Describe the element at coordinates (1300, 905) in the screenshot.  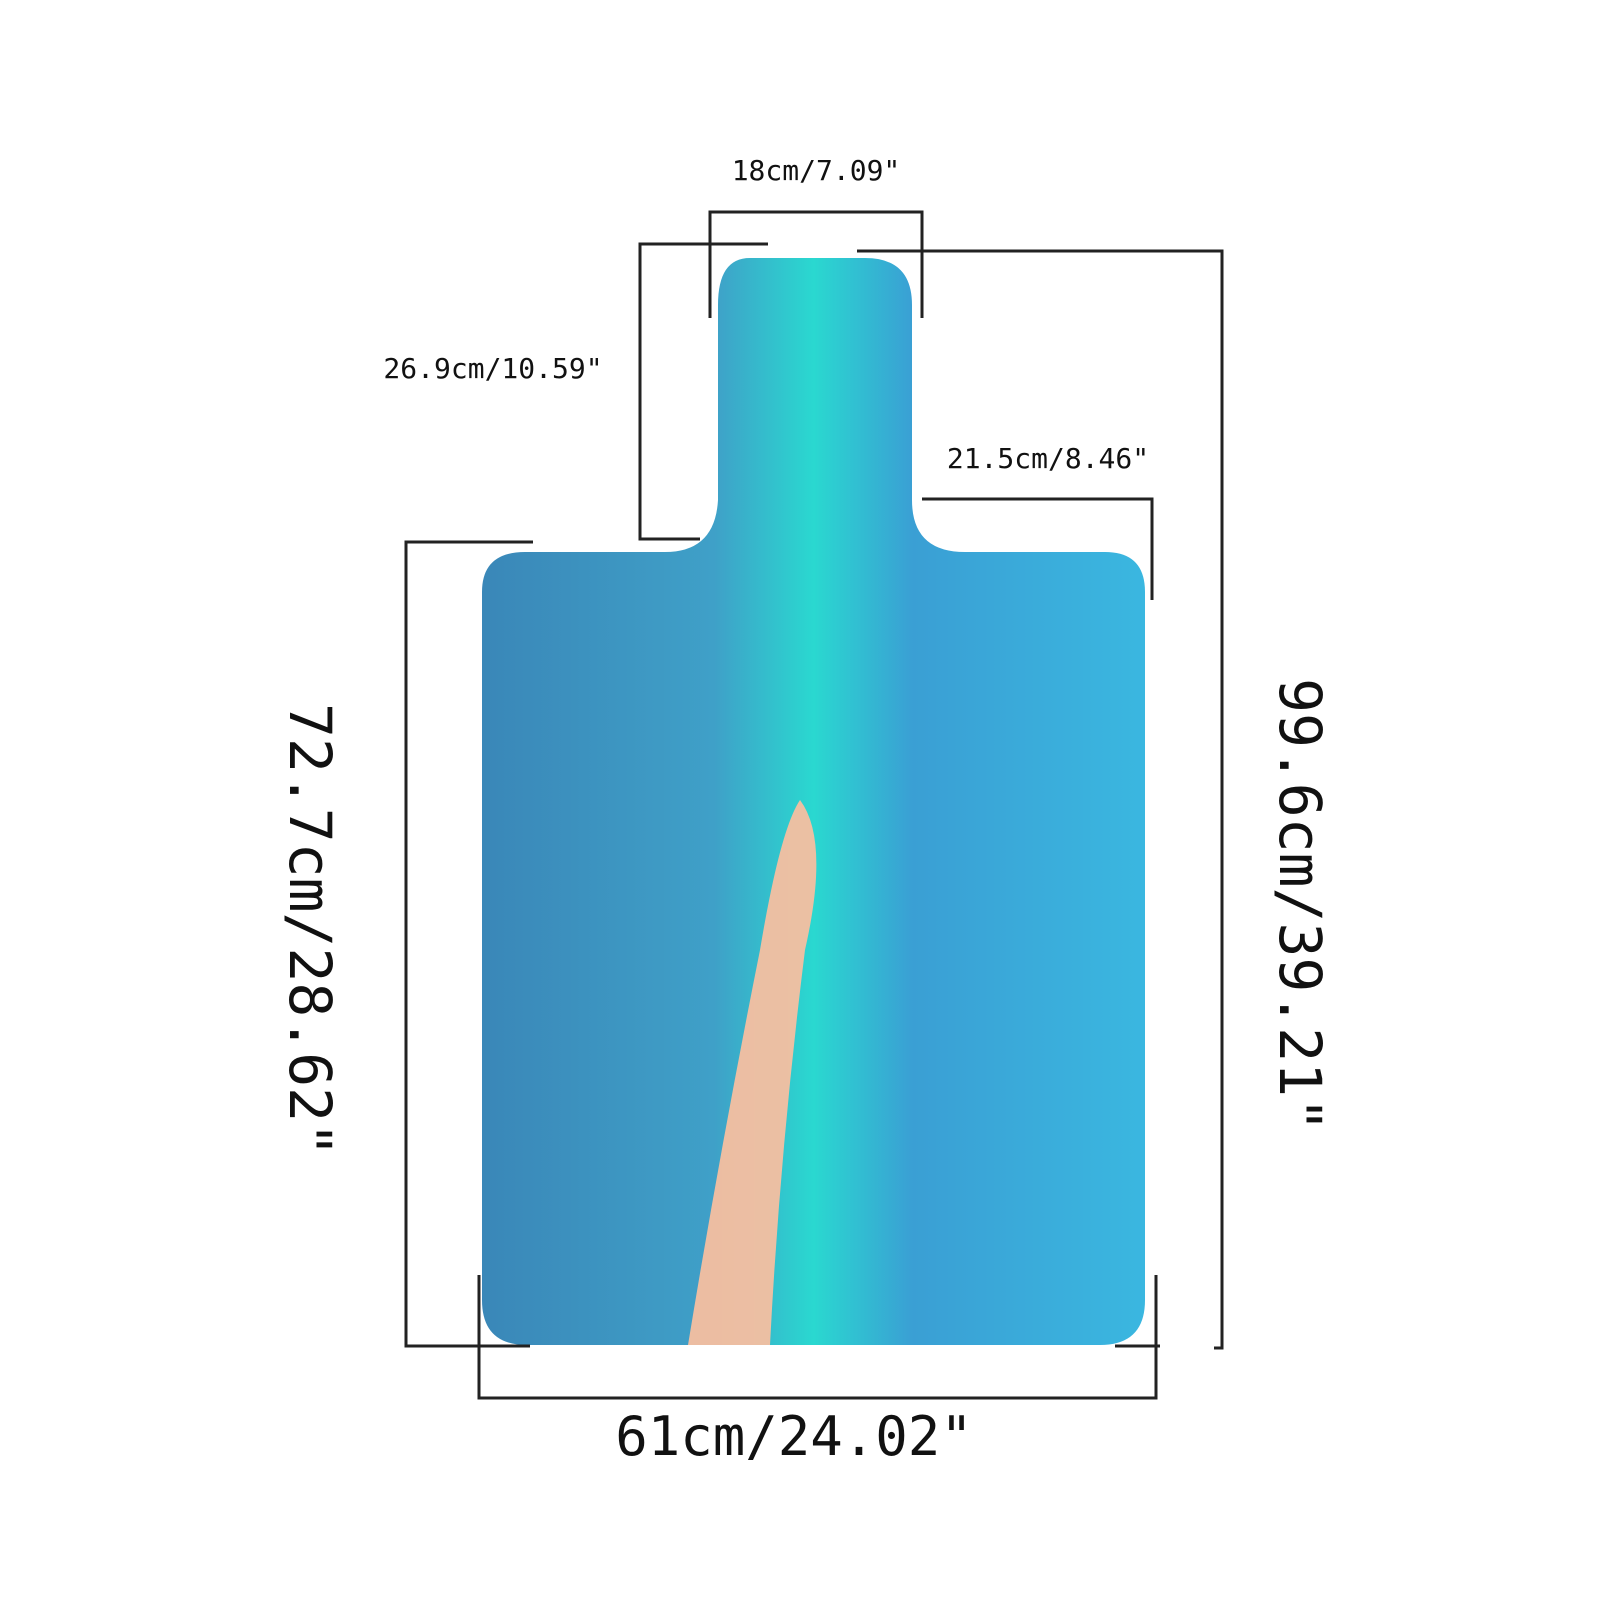
I see `total-height-label: 99.6cm/39.21"` at that location.